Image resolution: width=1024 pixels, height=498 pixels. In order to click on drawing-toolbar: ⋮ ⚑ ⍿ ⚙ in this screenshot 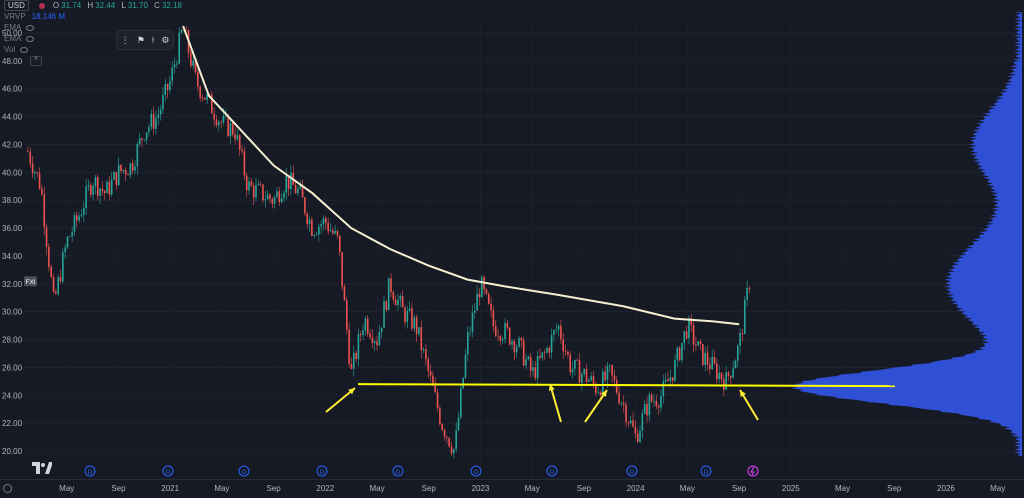, I will do `click(145, 40)`.